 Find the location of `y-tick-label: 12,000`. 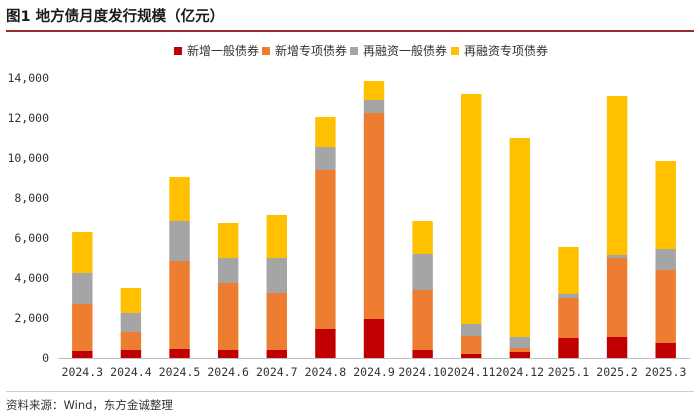

y-tick-label: 12,000 is located at coordinates (28, 118).